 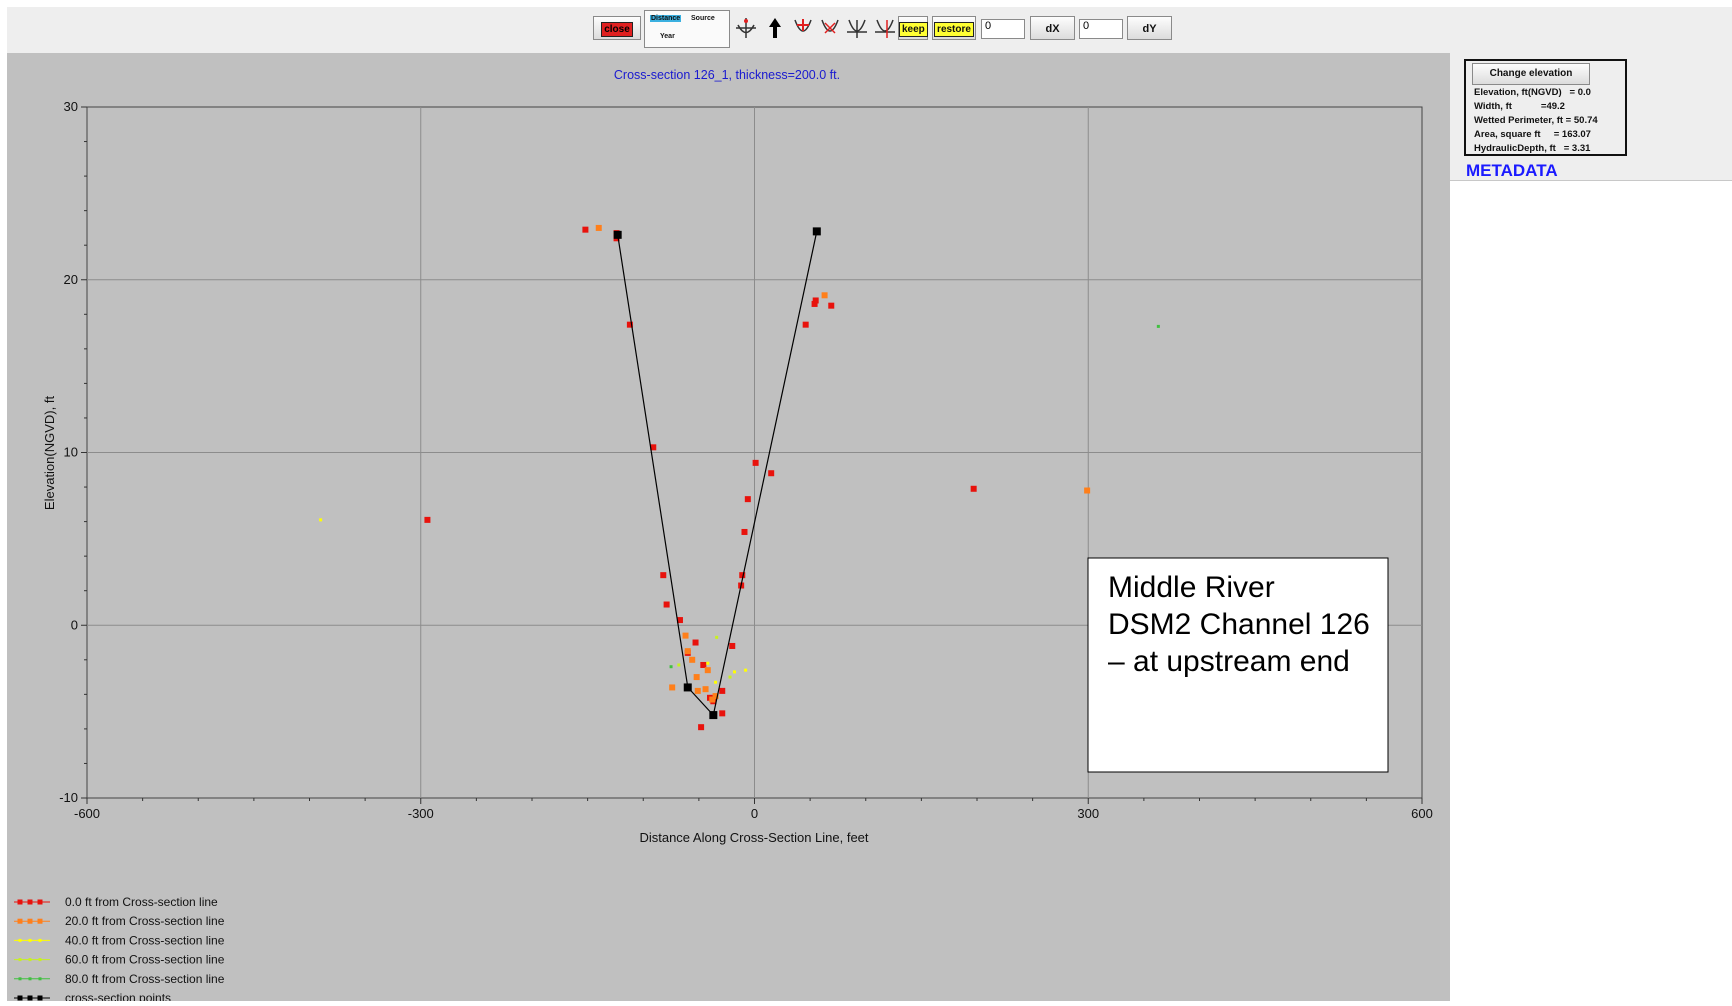 I want to click on legend-item: cross-section points, so click(x=92, y=998).